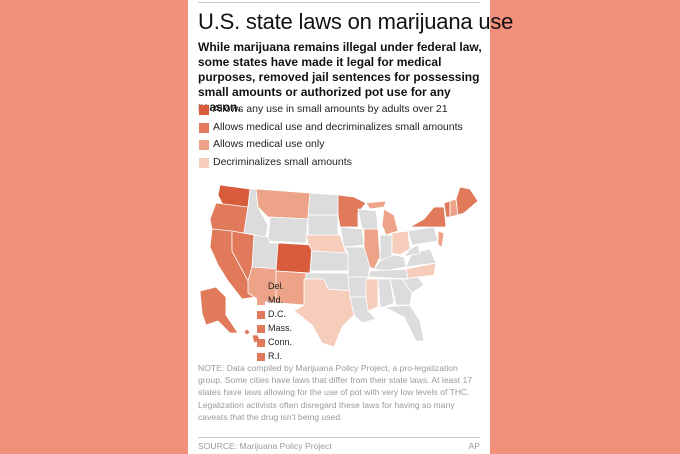 This screenshot has width=680, height=454. I want to click on state-mt, so click(283, 204).